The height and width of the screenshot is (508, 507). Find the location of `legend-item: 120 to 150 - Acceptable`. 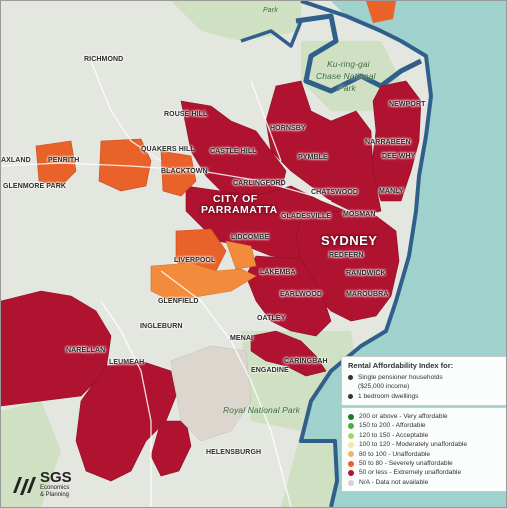

legend-item: 120 to 150 - Acceptable is located at coordinates (427, 435).